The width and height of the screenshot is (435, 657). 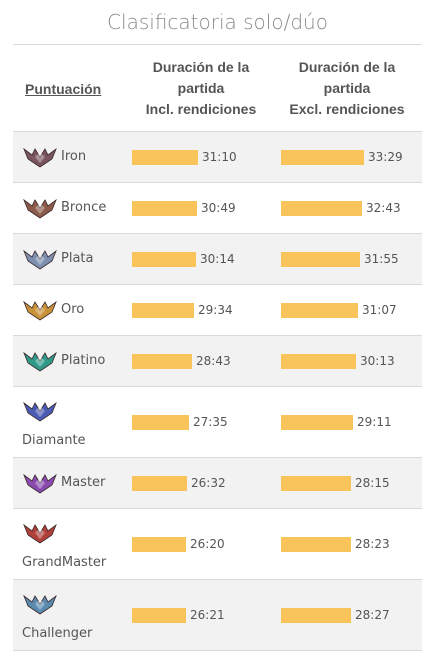 I want to click on header-rank: Puntuación, so click(x=63, y=89).